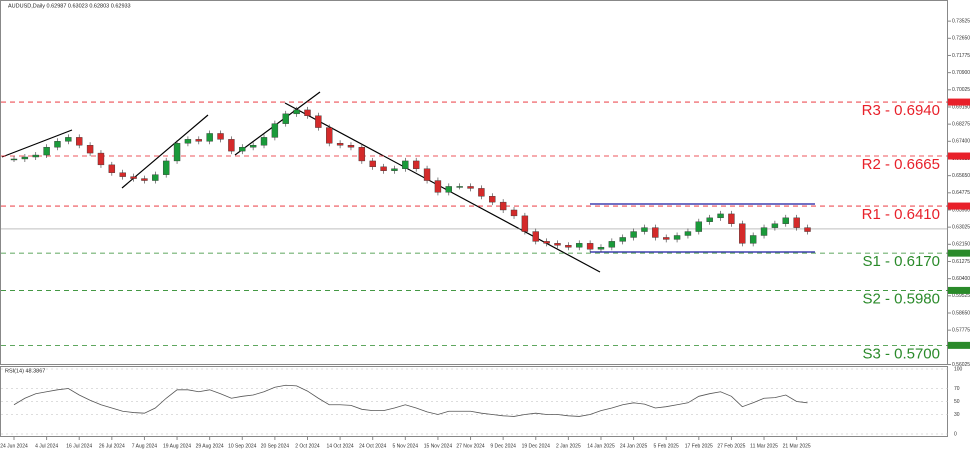  Describe the element at coordinates (536, 446) in the screenshot. I see `x-tick-label: 19 Dec 2024` at that location.